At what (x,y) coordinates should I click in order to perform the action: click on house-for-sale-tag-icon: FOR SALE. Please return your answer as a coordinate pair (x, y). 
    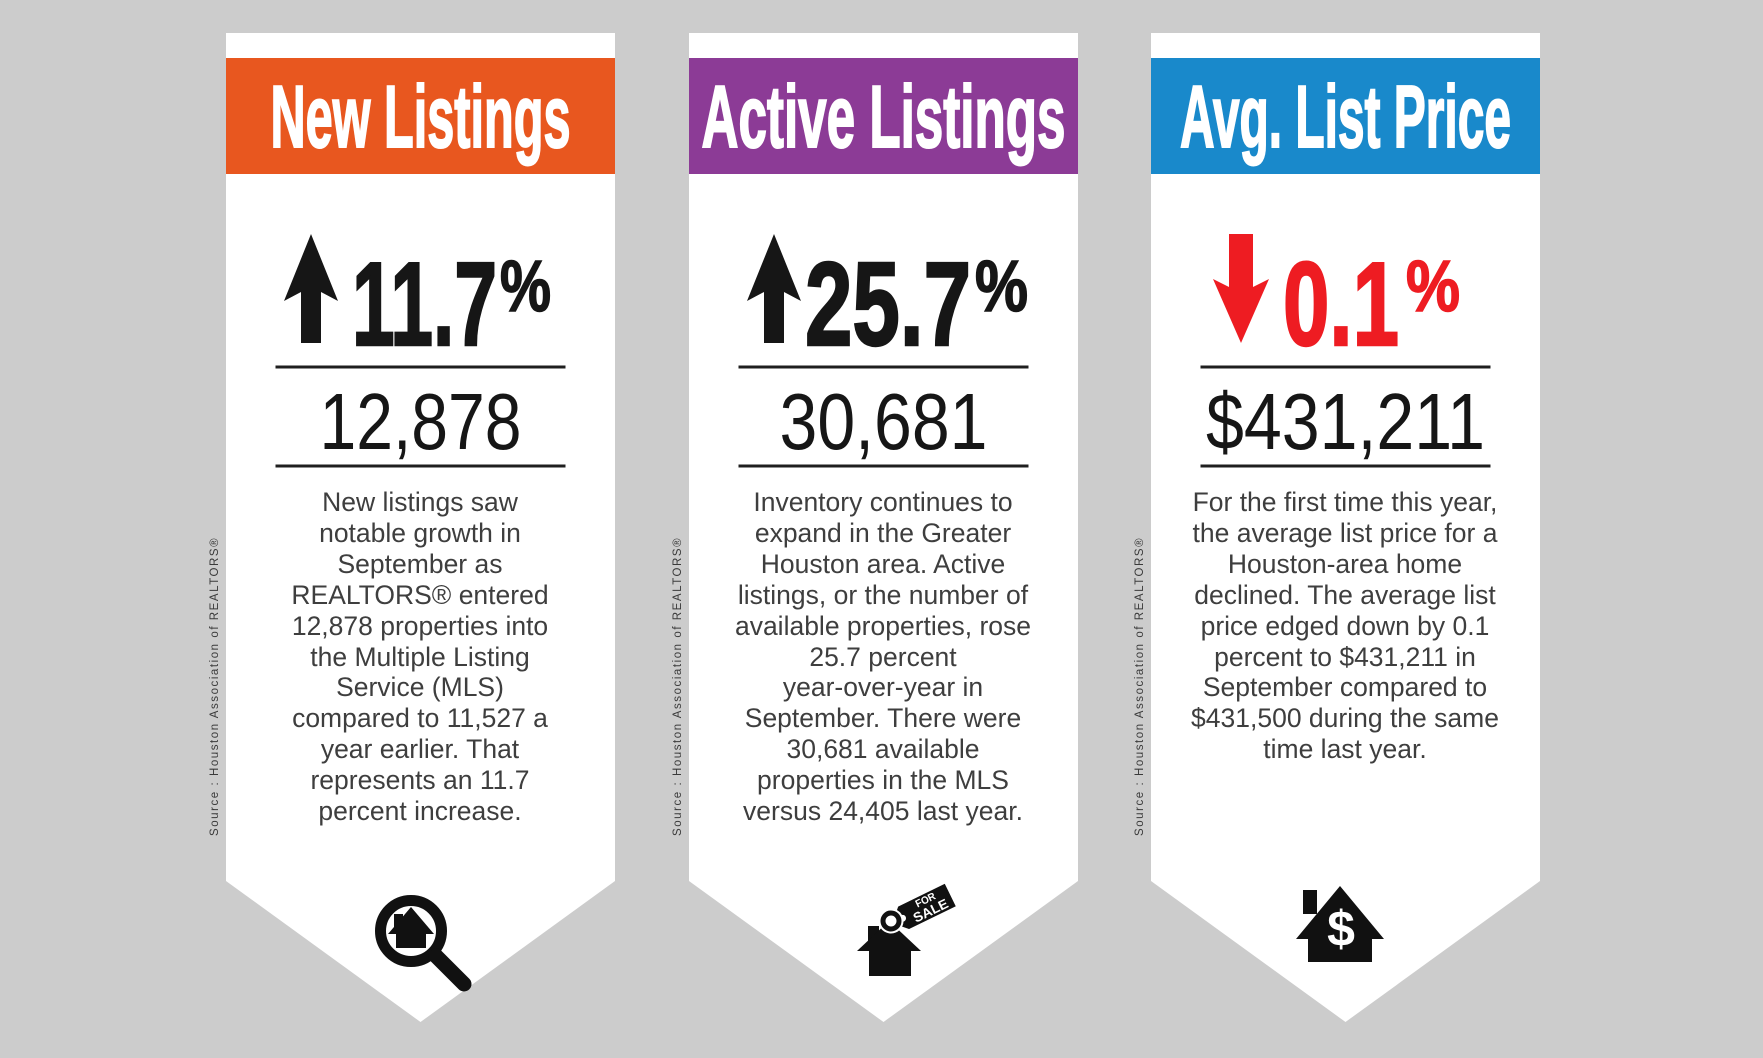
    Looking at the image, I should click on (908, 927).